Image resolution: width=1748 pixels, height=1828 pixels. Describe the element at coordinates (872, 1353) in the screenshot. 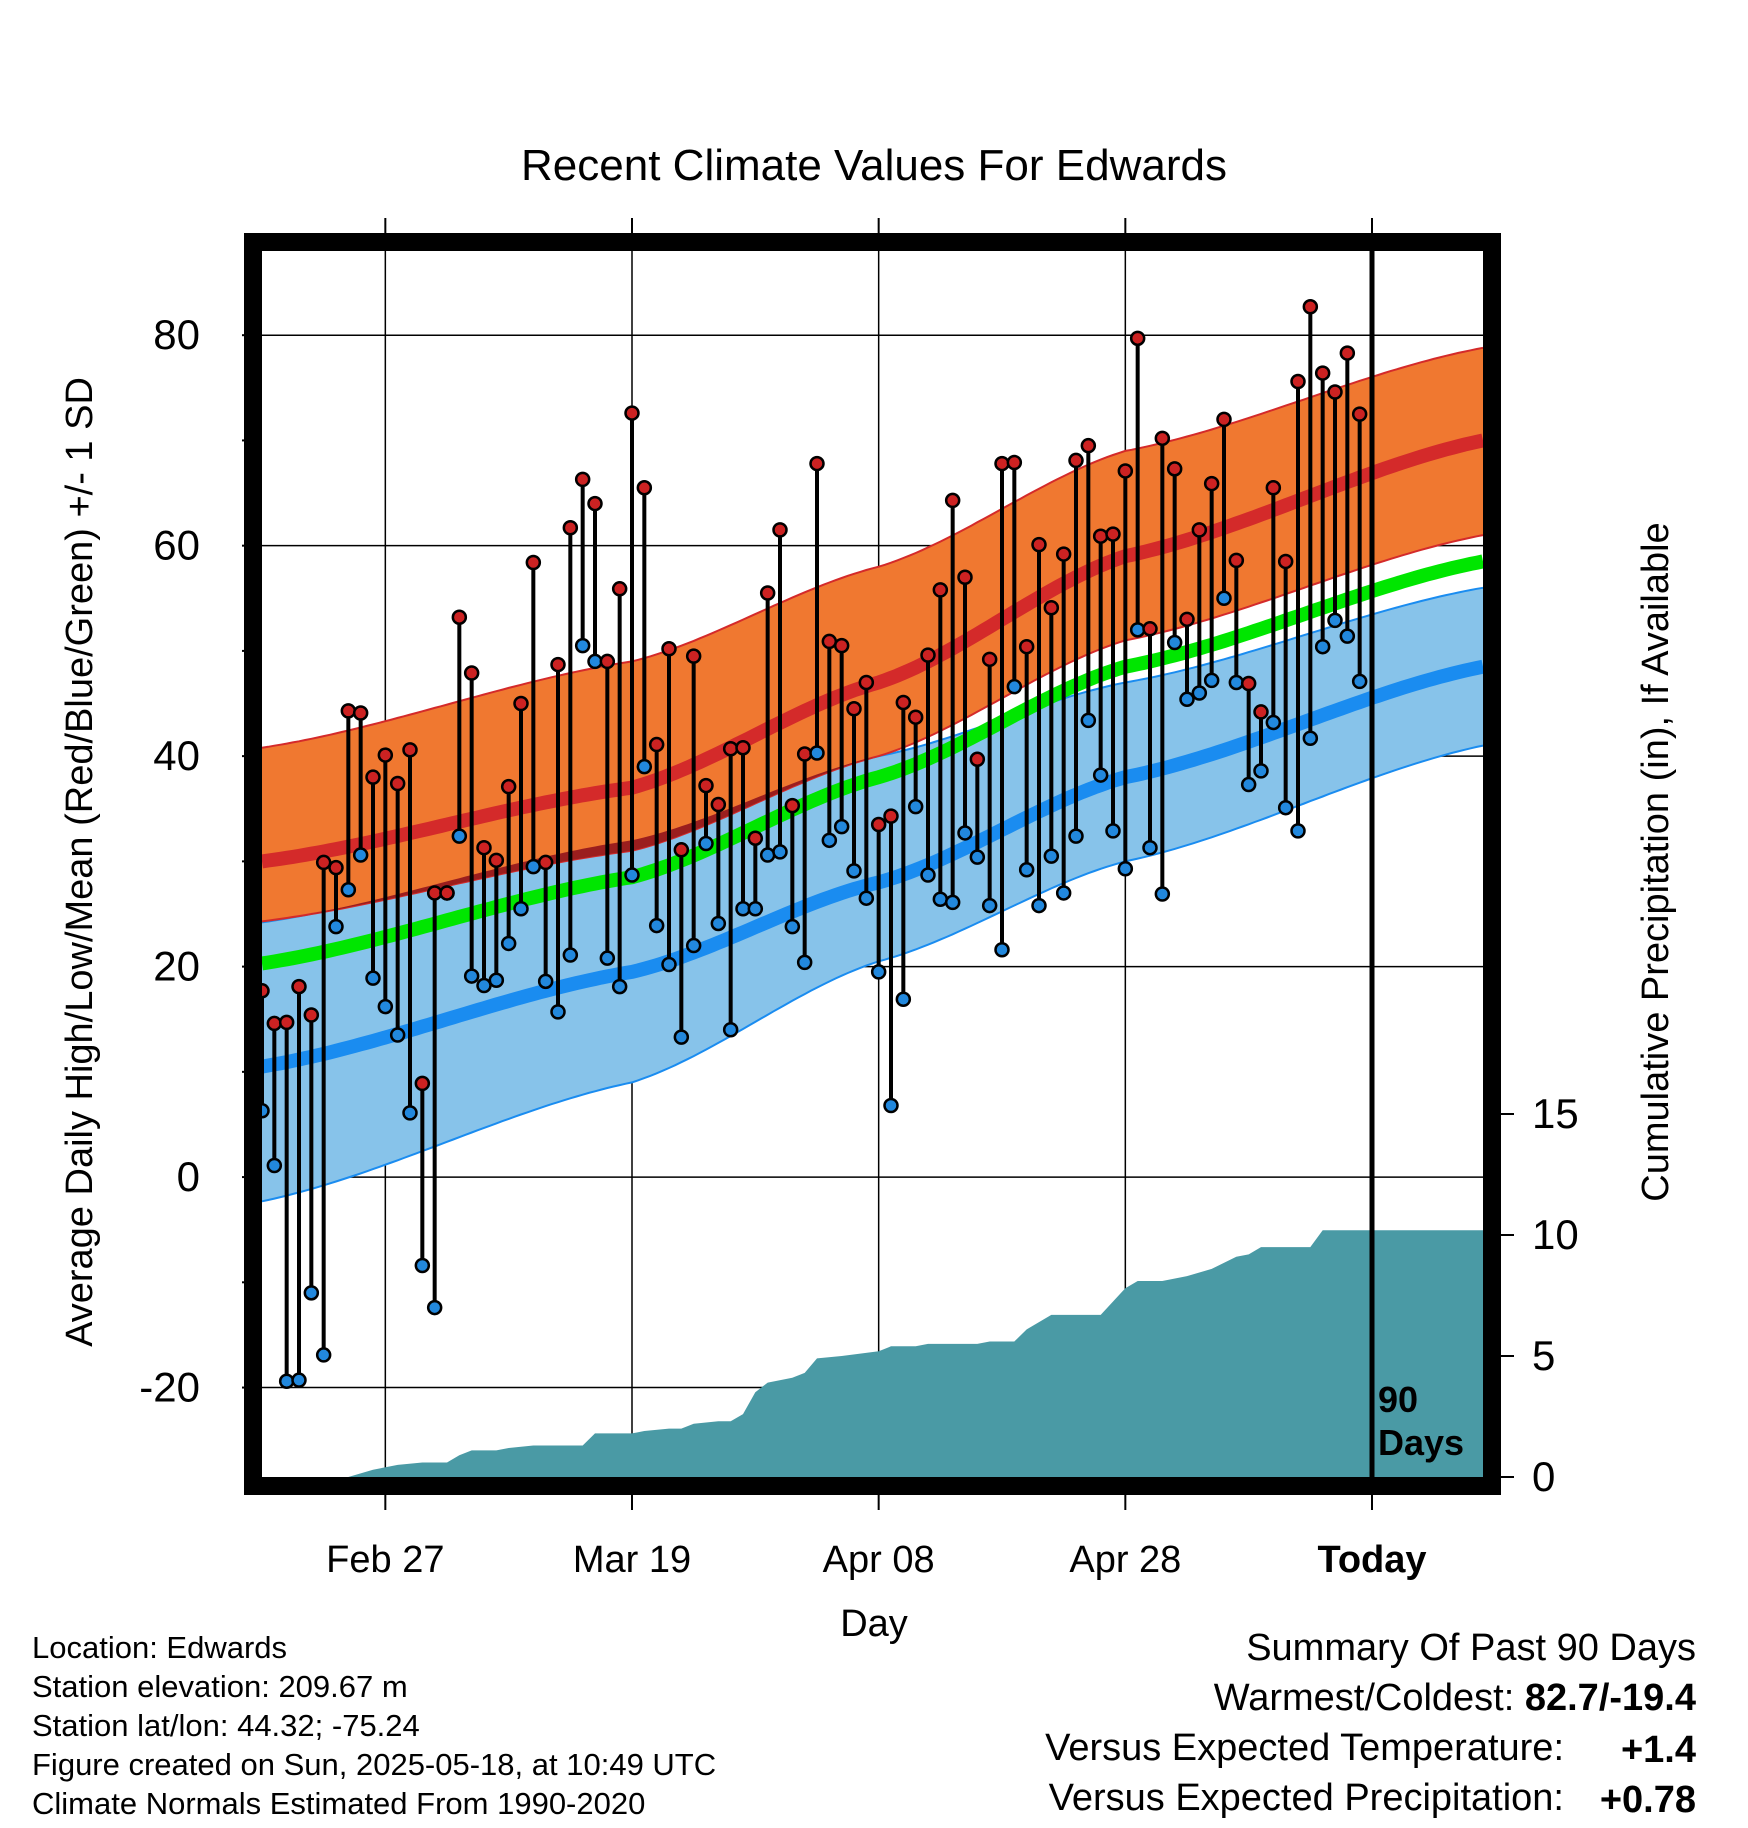

I see `cumulative-precip-area` at that location.